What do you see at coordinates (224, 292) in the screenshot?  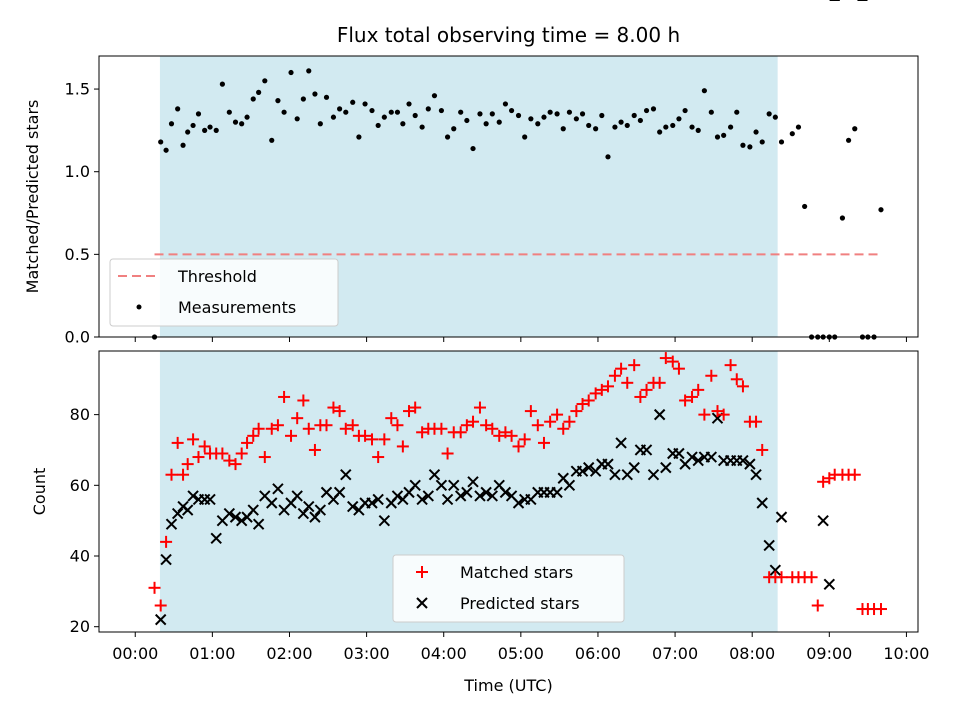 I see `ratio-legend: Threshold Measurements` at bounding box center [224, 292].